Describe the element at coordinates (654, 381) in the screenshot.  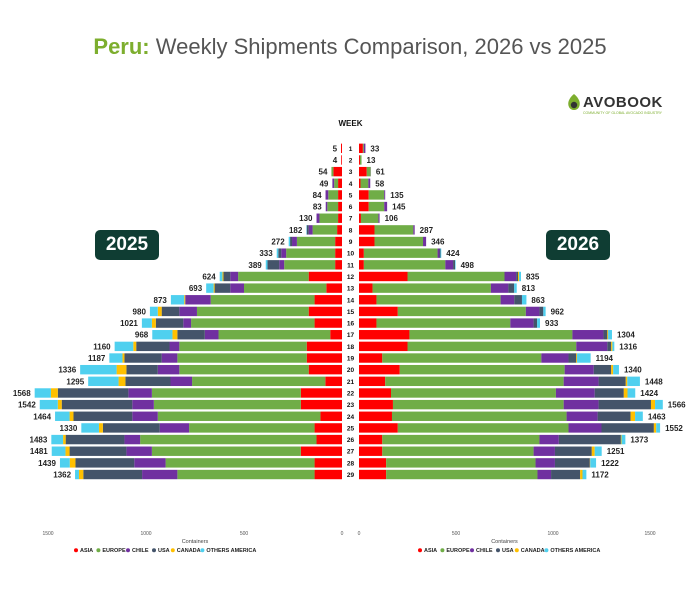
I see `total-label-2026: 1448` at that location.